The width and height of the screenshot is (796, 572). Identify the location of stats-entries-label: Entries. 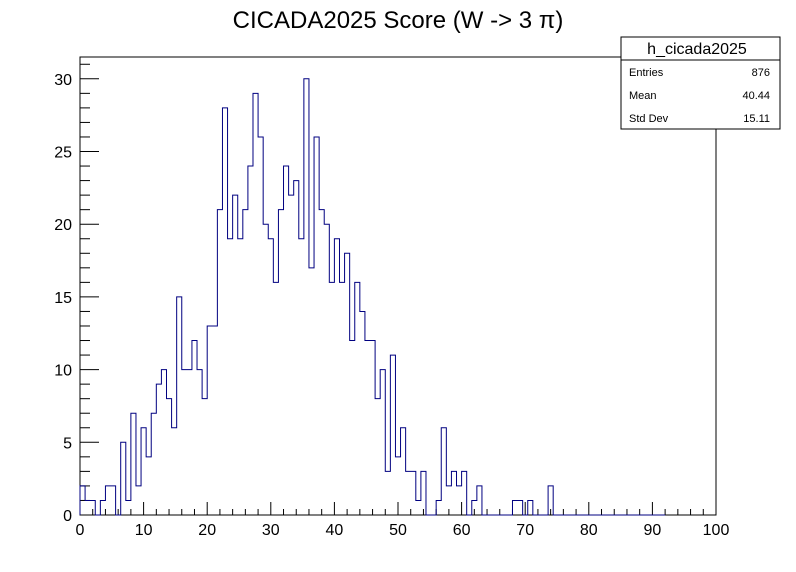
(646, 73).